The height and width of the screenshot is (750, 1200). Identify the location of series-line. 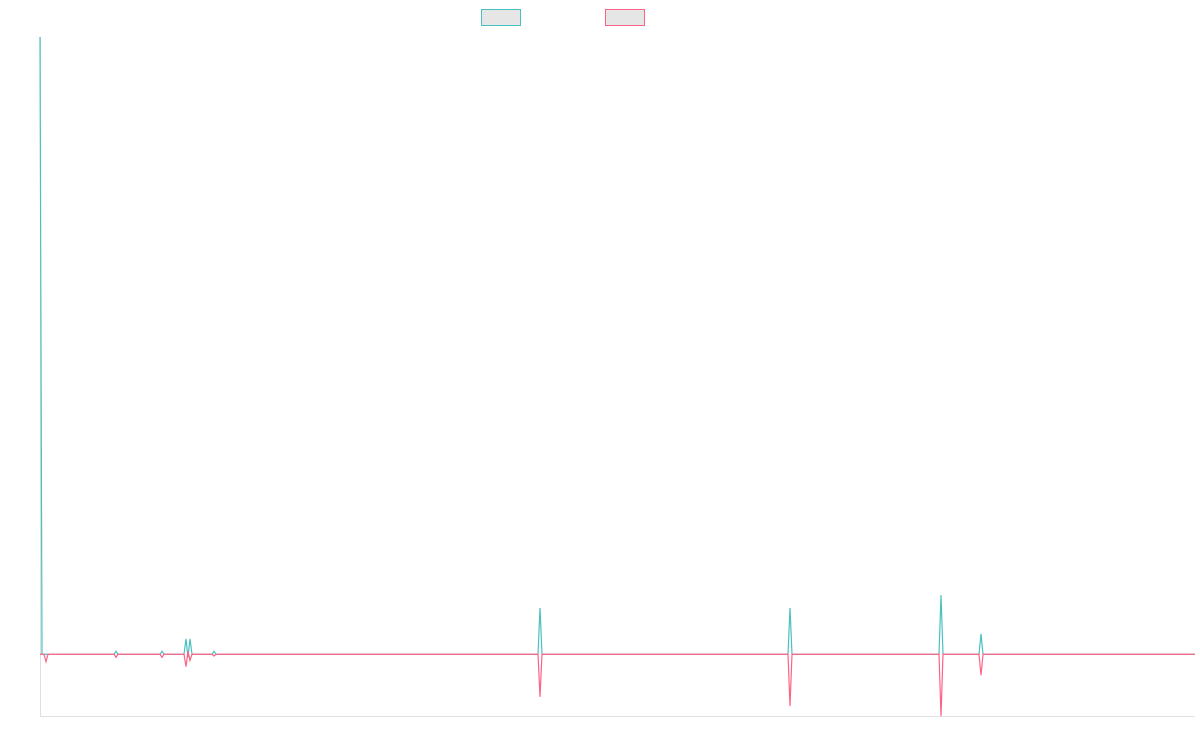
(617, 684).